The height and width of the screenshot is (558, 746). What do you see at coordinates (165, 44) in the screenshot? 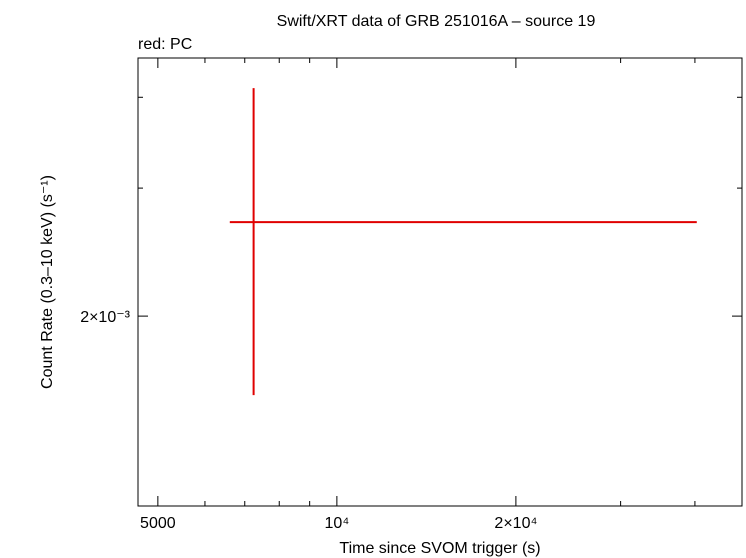
I see `subtitle: red: PC` at bounding box center [165, 44].